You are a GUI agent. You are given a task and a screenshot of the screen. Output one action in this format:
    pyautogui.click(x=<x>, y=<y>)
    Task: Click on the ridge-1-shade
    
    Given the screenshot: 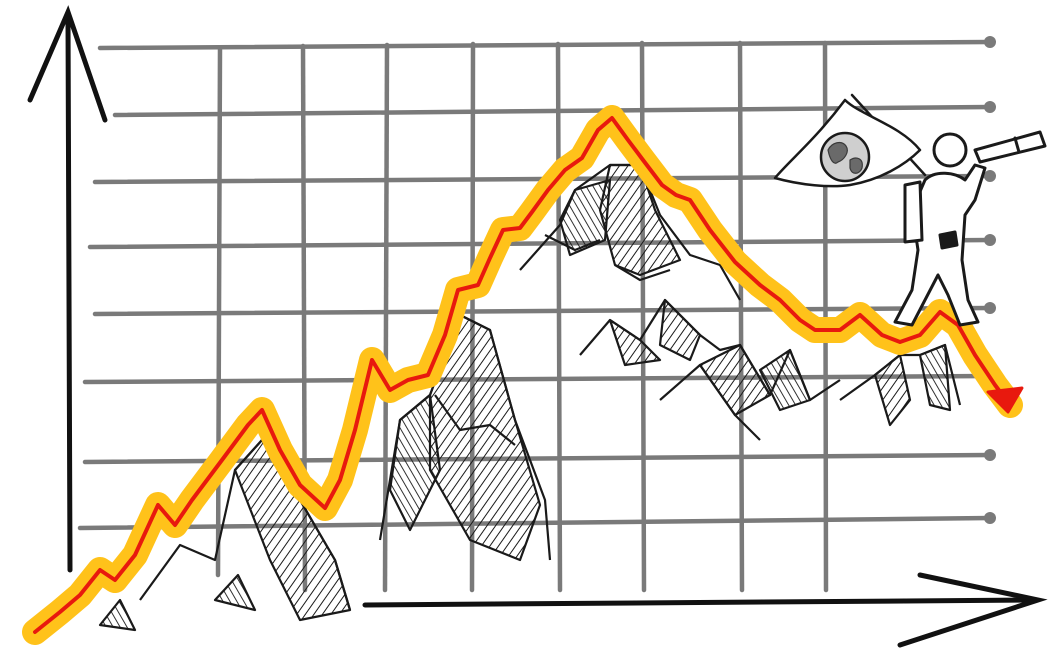 What is the action you would take?
    pyautogui.click(x=635, y=342)
    